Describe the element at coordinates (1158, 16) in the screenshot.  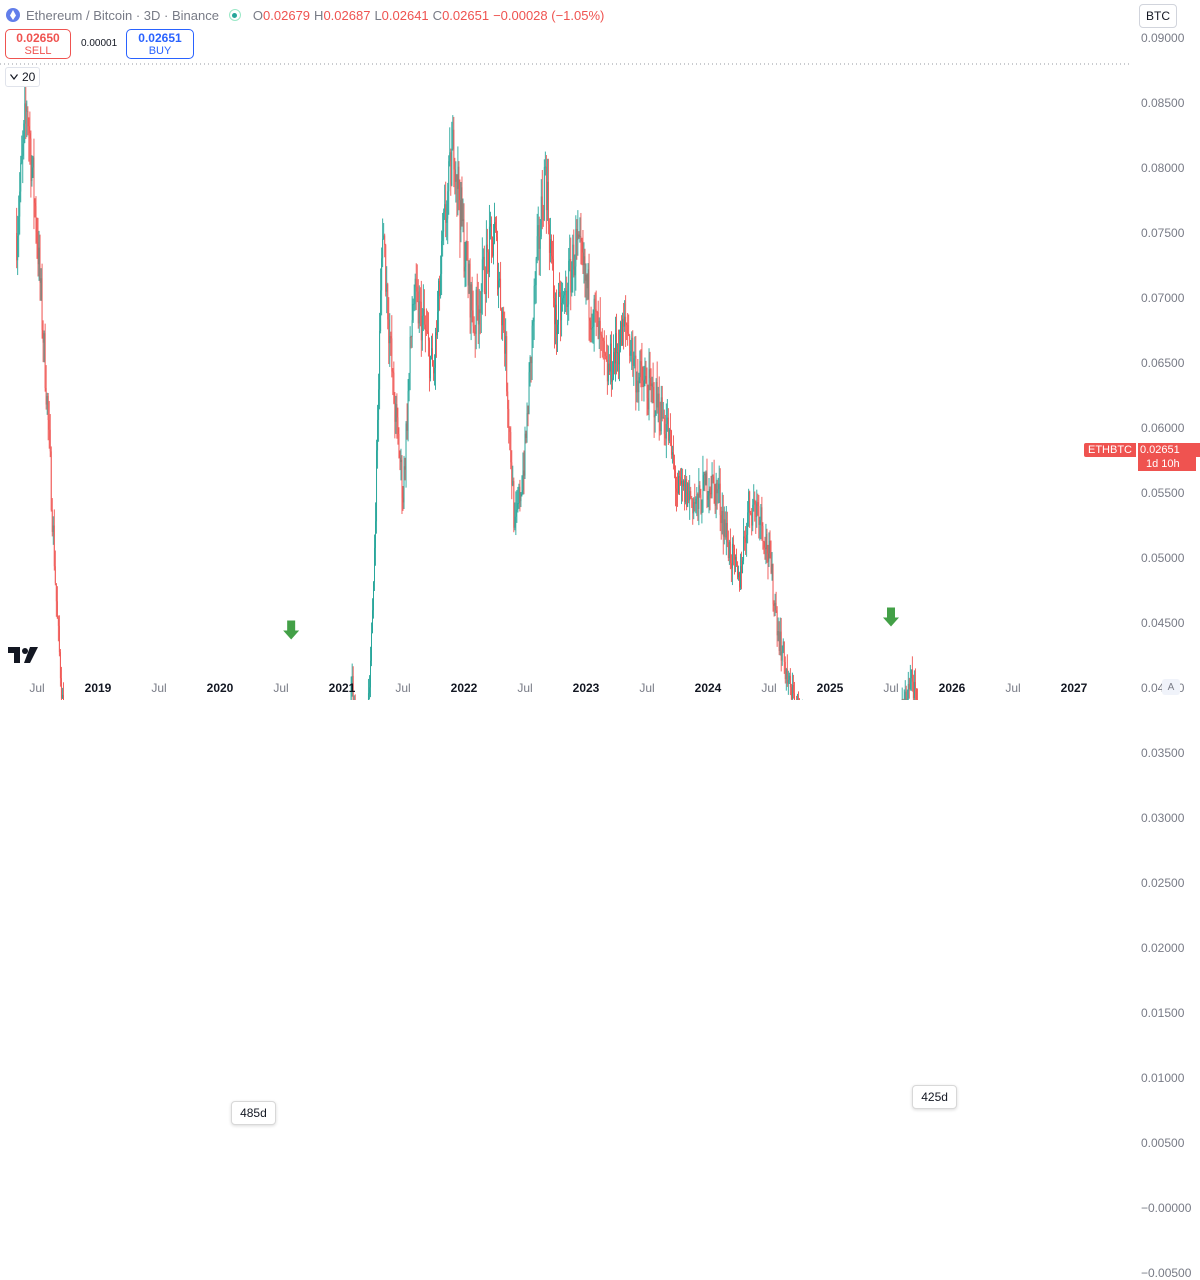
I see `currency-selector: BTC` at that location.